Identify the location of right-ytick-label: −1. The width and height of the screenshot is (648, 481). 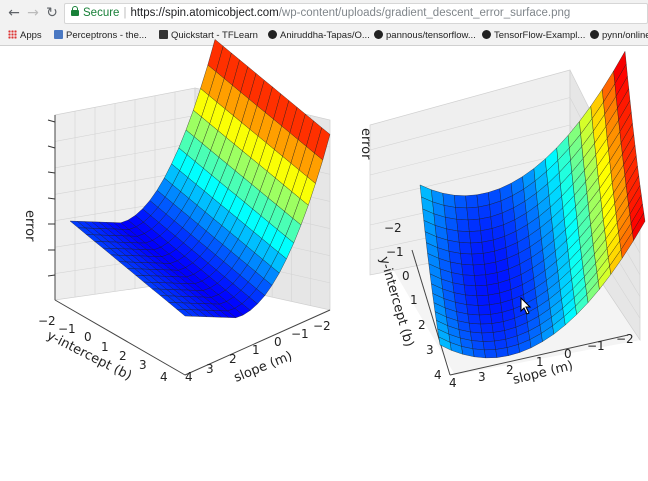
(395, 252).